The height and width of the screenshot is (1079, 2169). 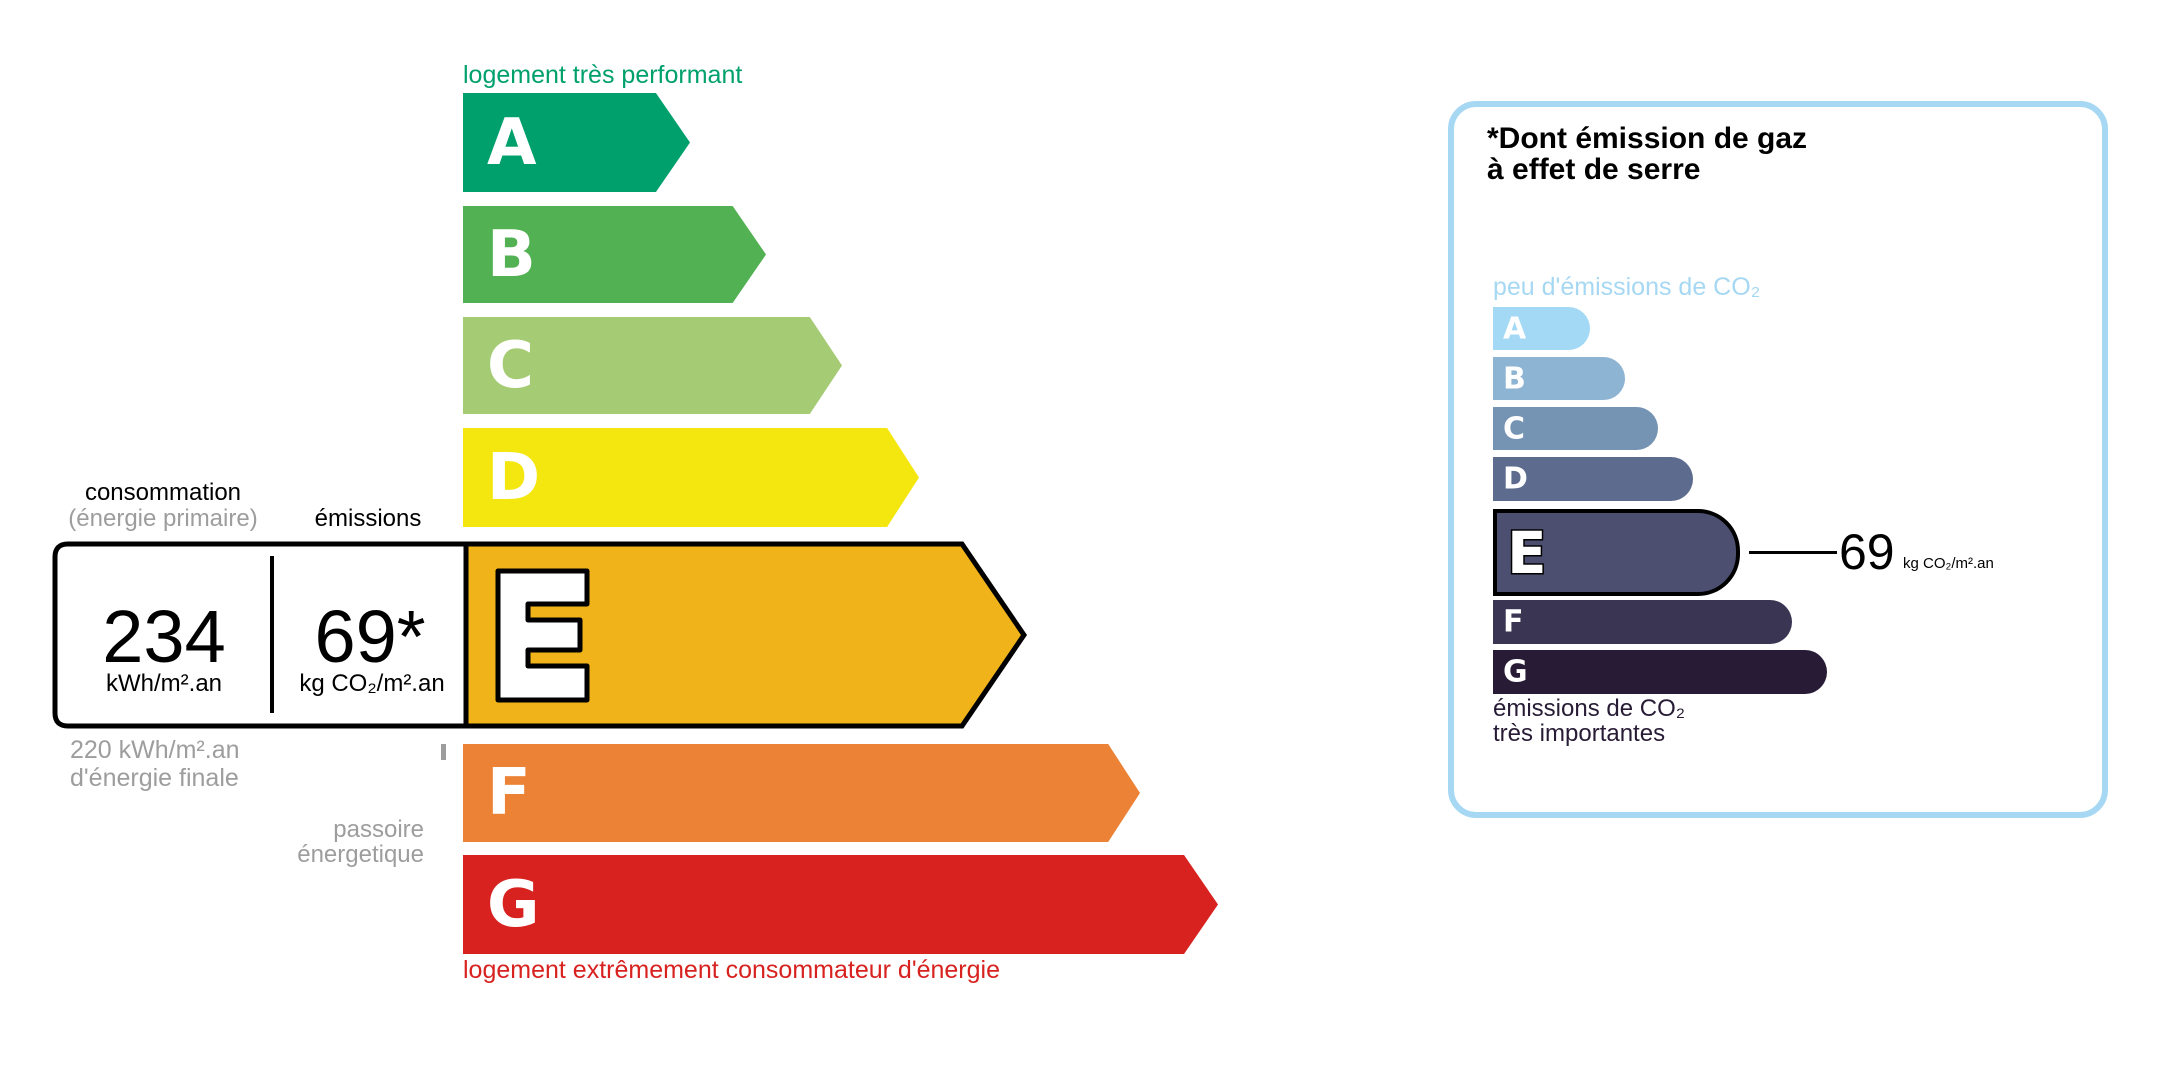 What do you see at coordinates (1660, 672) in the screenshot?
I see `ghg-bar-g: G` at bounding box center [1660, 672].